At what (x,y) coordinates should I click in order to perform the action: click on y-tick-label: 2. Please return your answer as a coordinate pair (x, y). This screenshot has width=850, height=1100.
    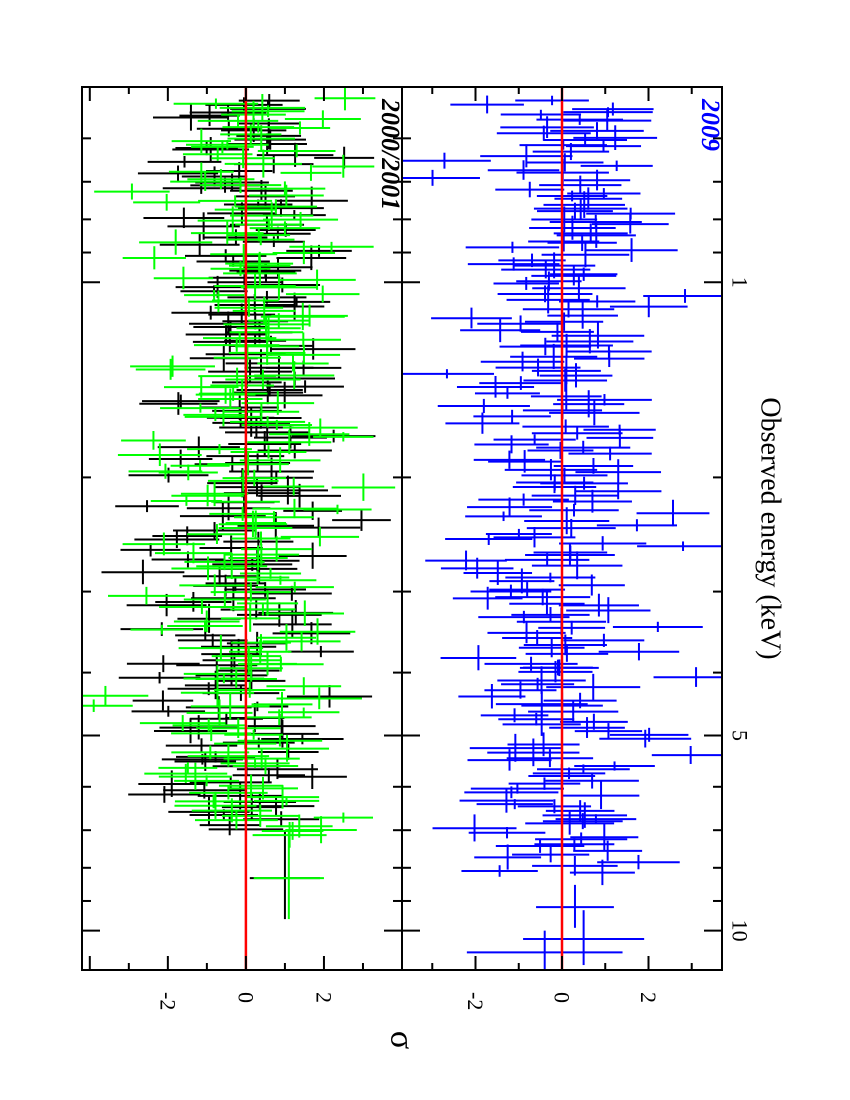
    Looking at the image, I should click on (648, 997).